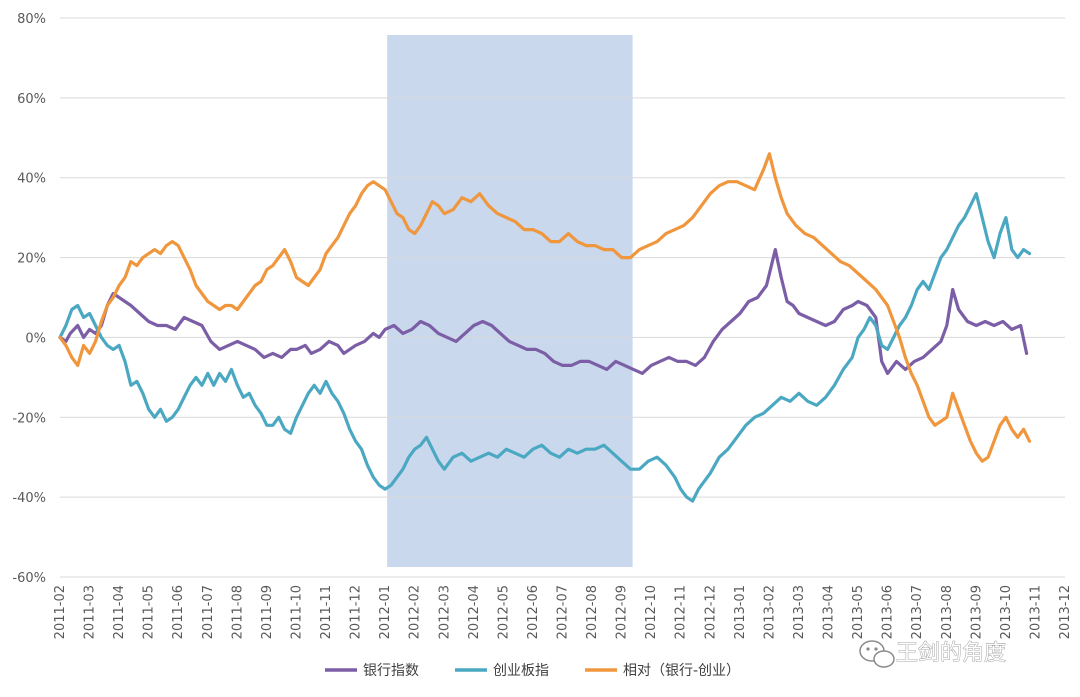  What do you see at coordinates (326, 612) in the screenshot?
I see `x-tick-label: 2011-11` at bounding box center [326, 612].